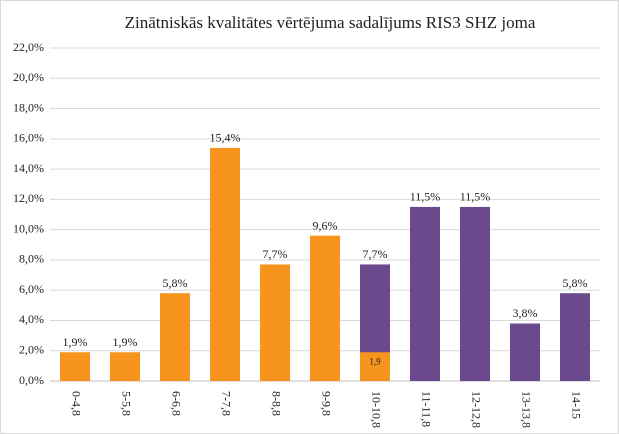  What do you see at coordinates (426, 409) in the screenshot?
I see `x-tick-label: 11-11,8` at bounding box center [426, 409].